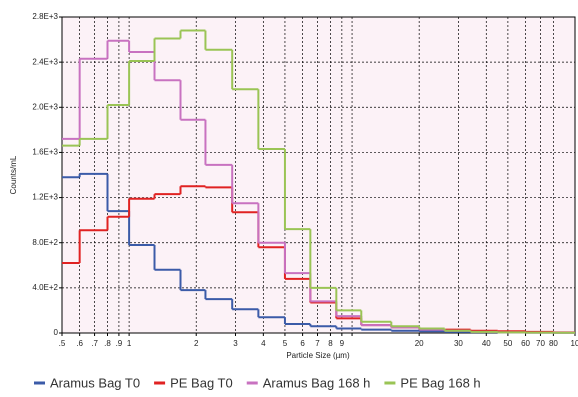 The image size is (578, 397). I want to click on y-tick-label: 1.2E+3, so click(45, 197).